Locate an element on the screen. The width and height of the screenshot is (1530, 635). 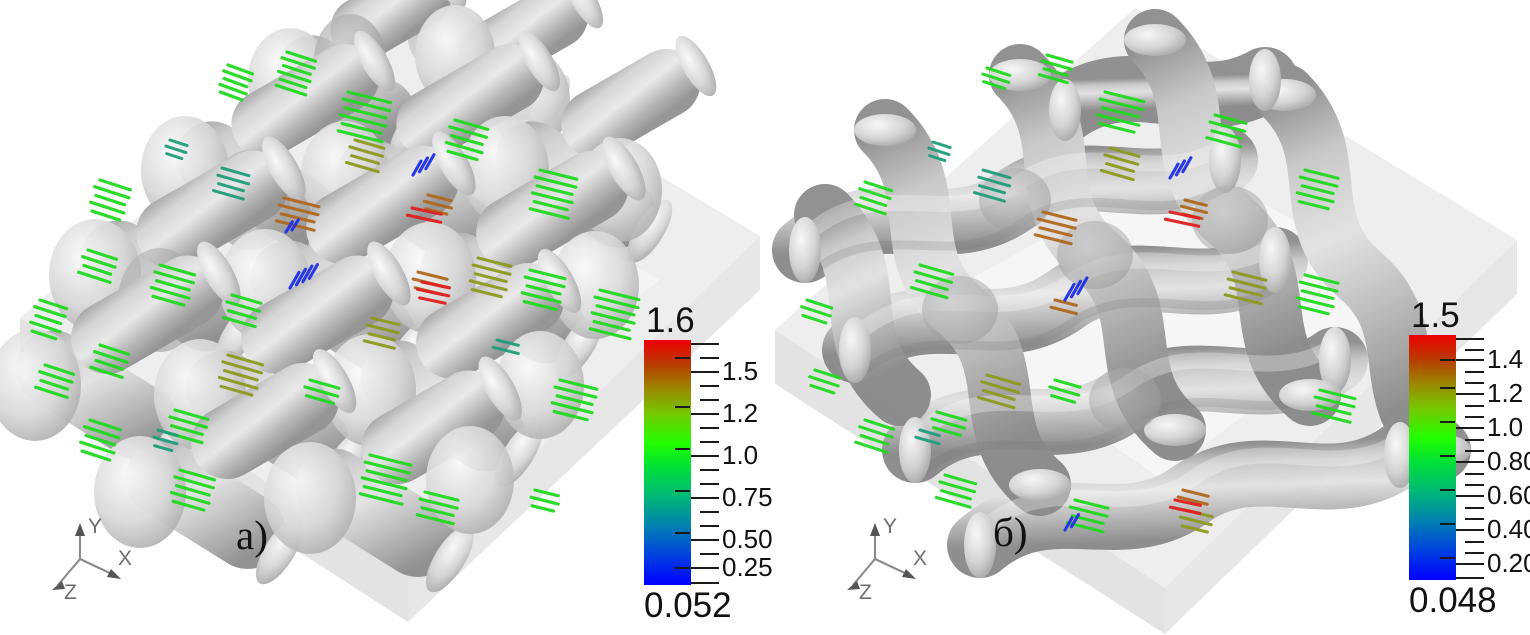
colorbar-a-min-label: 0.052 is located at coordinates (688, 605).